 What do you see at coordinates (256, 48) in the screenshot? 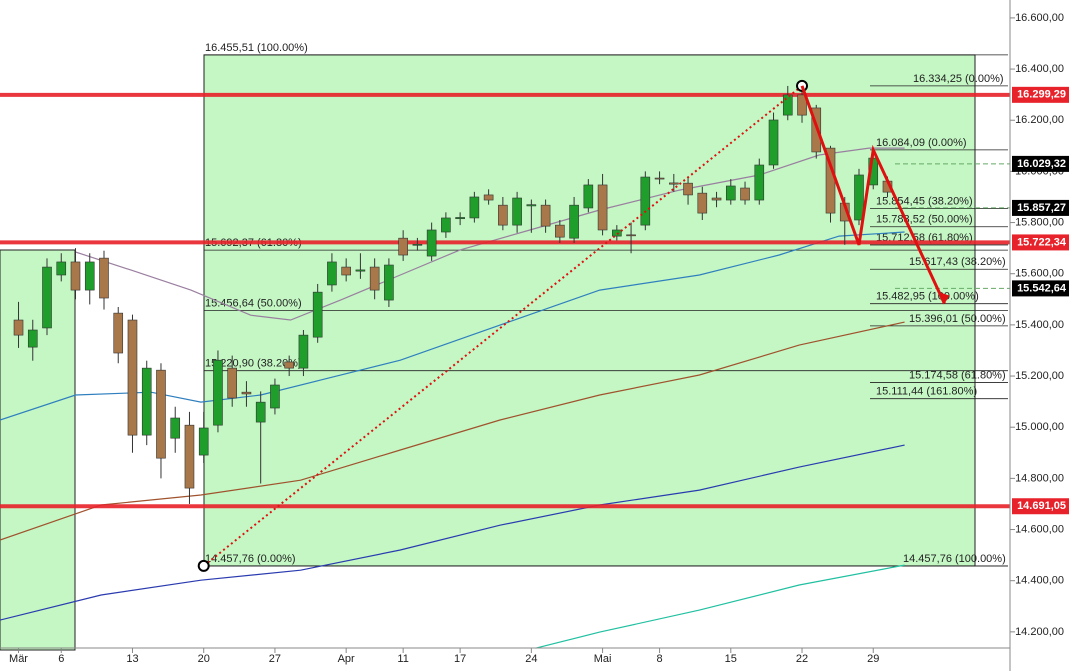
I see `fib-label: 16.455,51 (100.00%)` at bounding box center [256, 48].